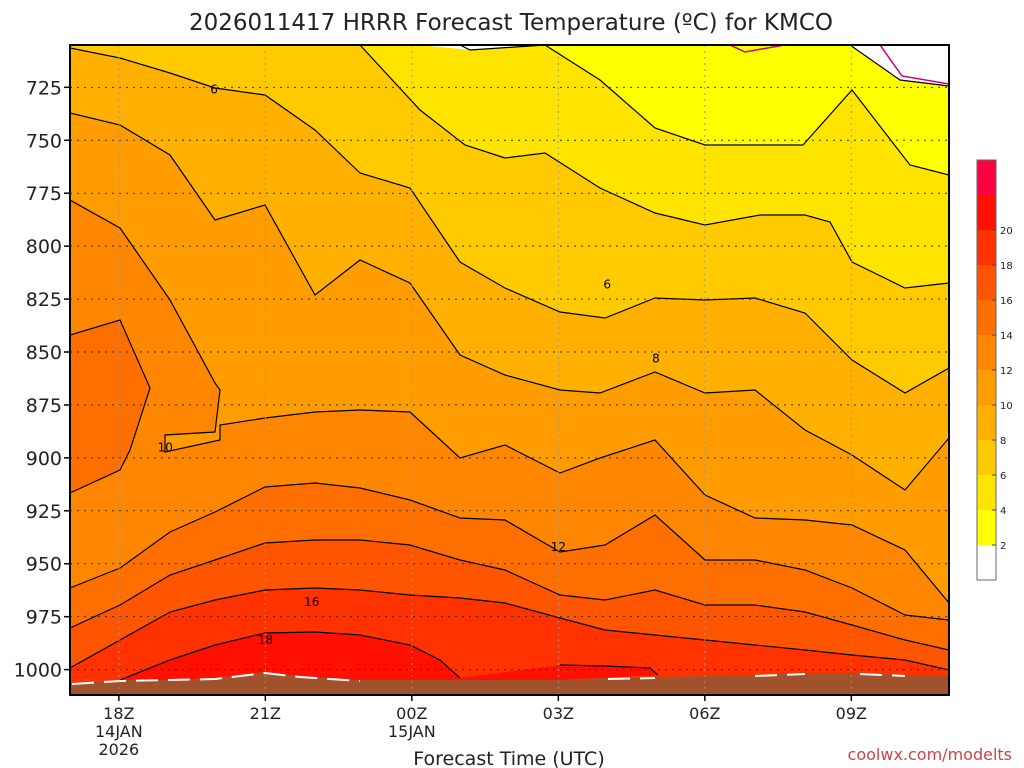 This screenshot has height=768, width=1024. What do you see at coordinates (930, 754) in the screenshot?
I see `credit-text: coolwx.com/modelts` at bounding box center [930, 754].